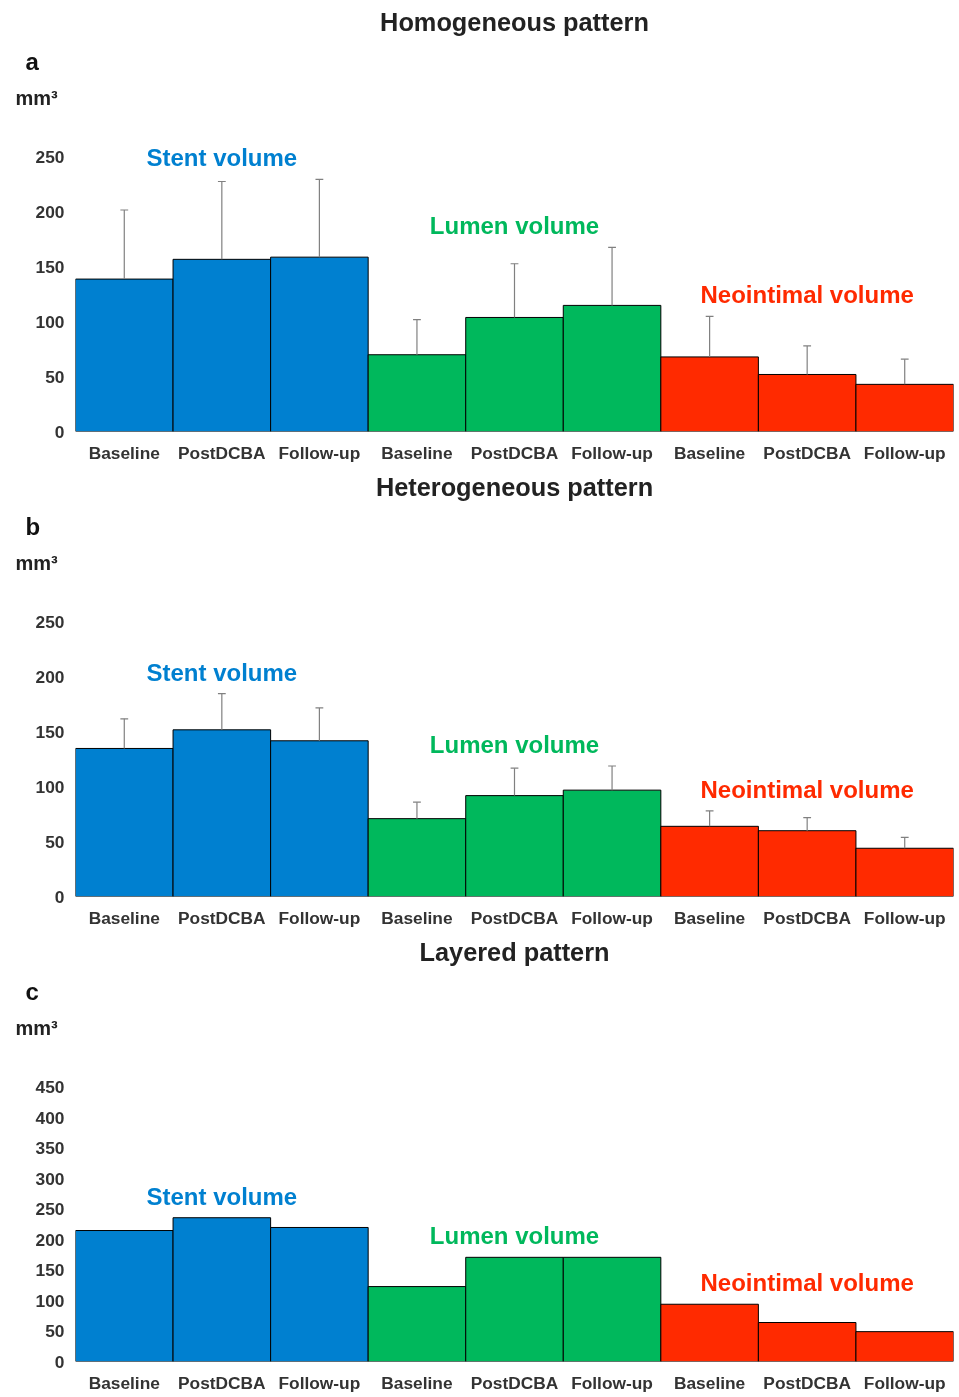 Image resolution: width=959 pixels, height=1397 pixels. Describe the element at coordinates (50, 1148) in the screenshot. I see `y-tick-label: 350` at that location.